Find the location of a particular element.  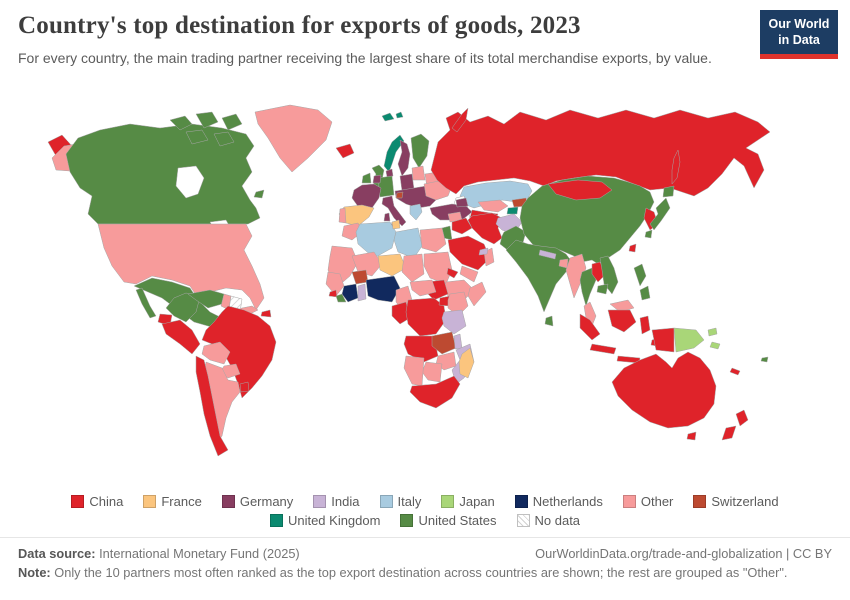

region-norway is located at coordinates (394, 153).